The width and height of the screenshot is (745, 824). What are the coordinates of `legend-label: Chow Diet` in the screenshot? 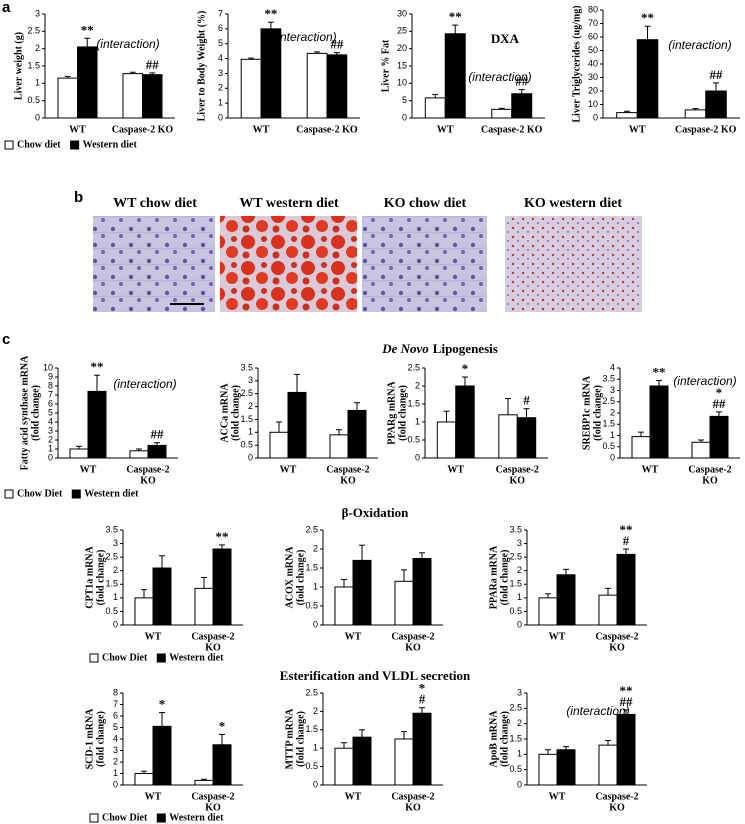 It's located at (125, 657).